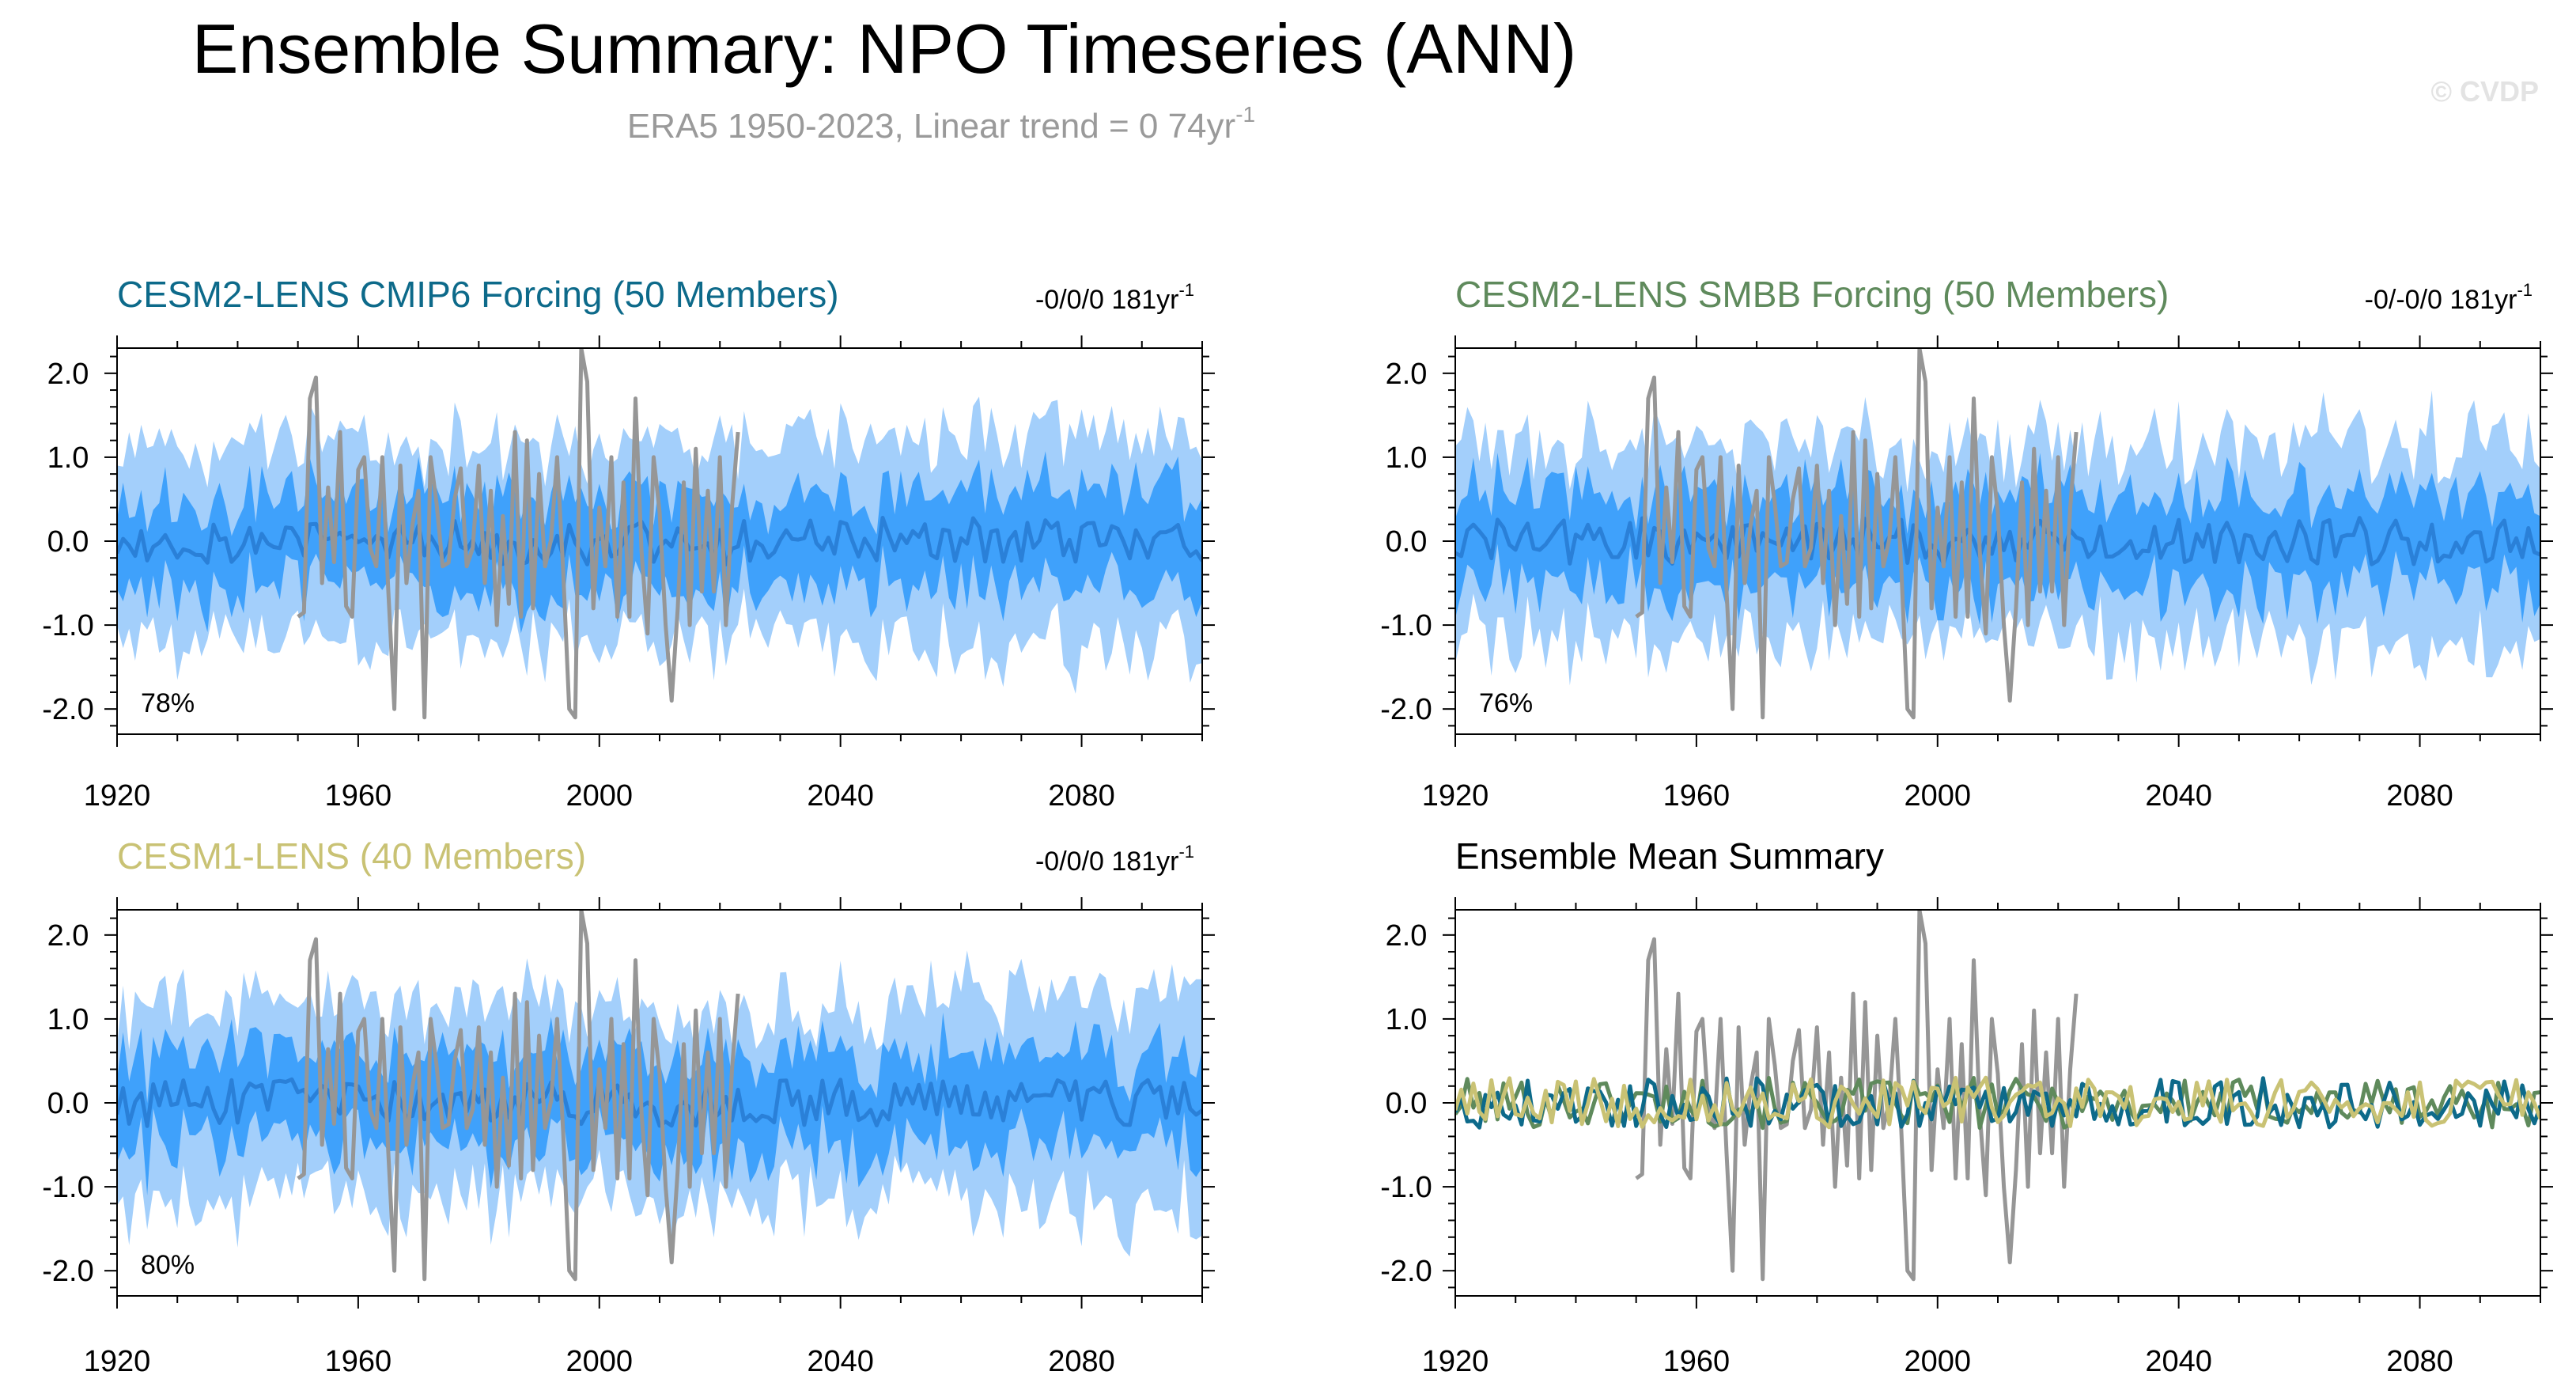 Image resolution: width=2576 pixels, height=1394 pixels. Describe the element at coordinates (168, 1265) in the screenshot. I see `percent-label: 80%` at that location.